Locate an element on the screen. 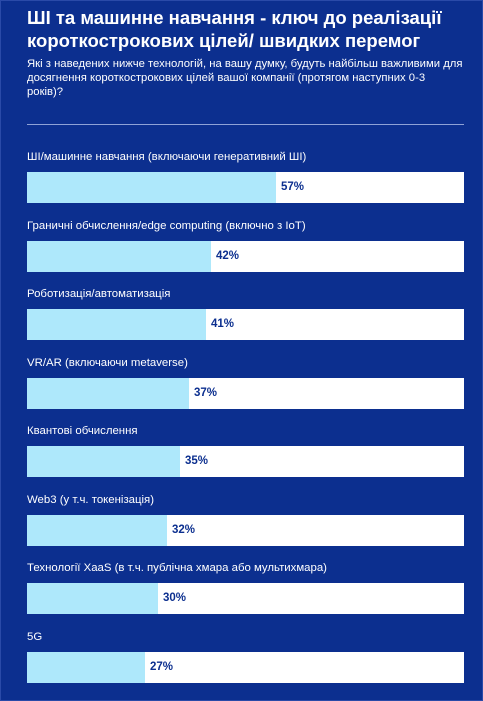  bar-track: 42% is located at coordinates (245, 256).